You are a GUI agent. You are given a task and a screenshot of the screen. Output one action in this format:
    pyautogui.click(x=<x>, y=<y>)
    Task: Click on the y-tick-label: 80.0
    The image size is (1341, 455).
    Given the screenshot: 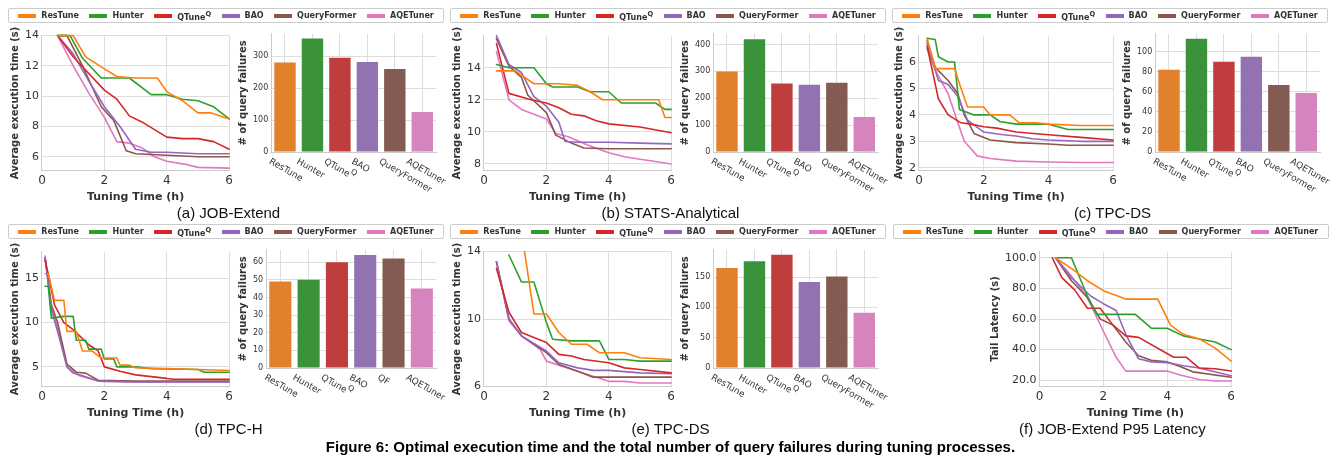 What is the action you would take?
    pyautogui.click(x=1023, y=288)
    